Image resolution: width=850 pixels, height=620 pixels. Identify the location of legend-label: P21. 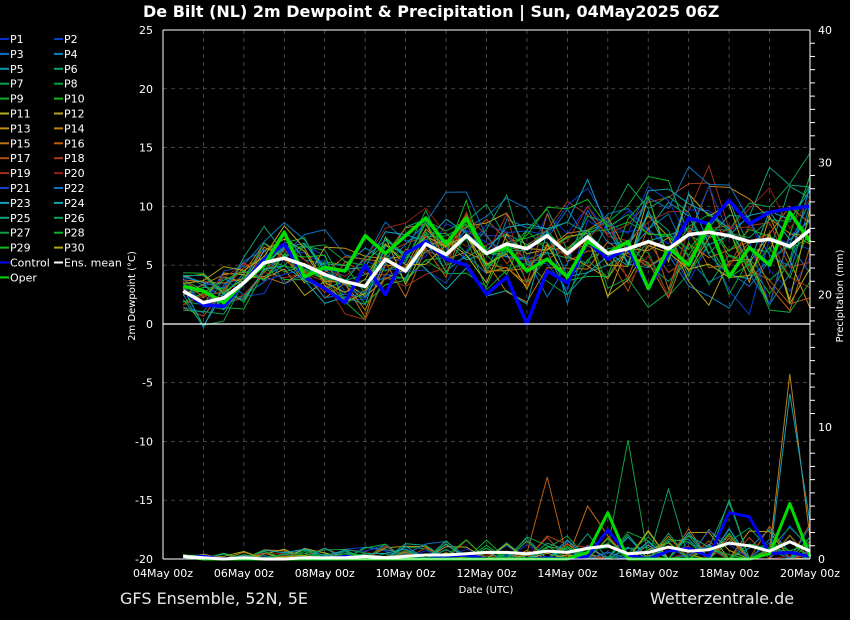
(20, 188).